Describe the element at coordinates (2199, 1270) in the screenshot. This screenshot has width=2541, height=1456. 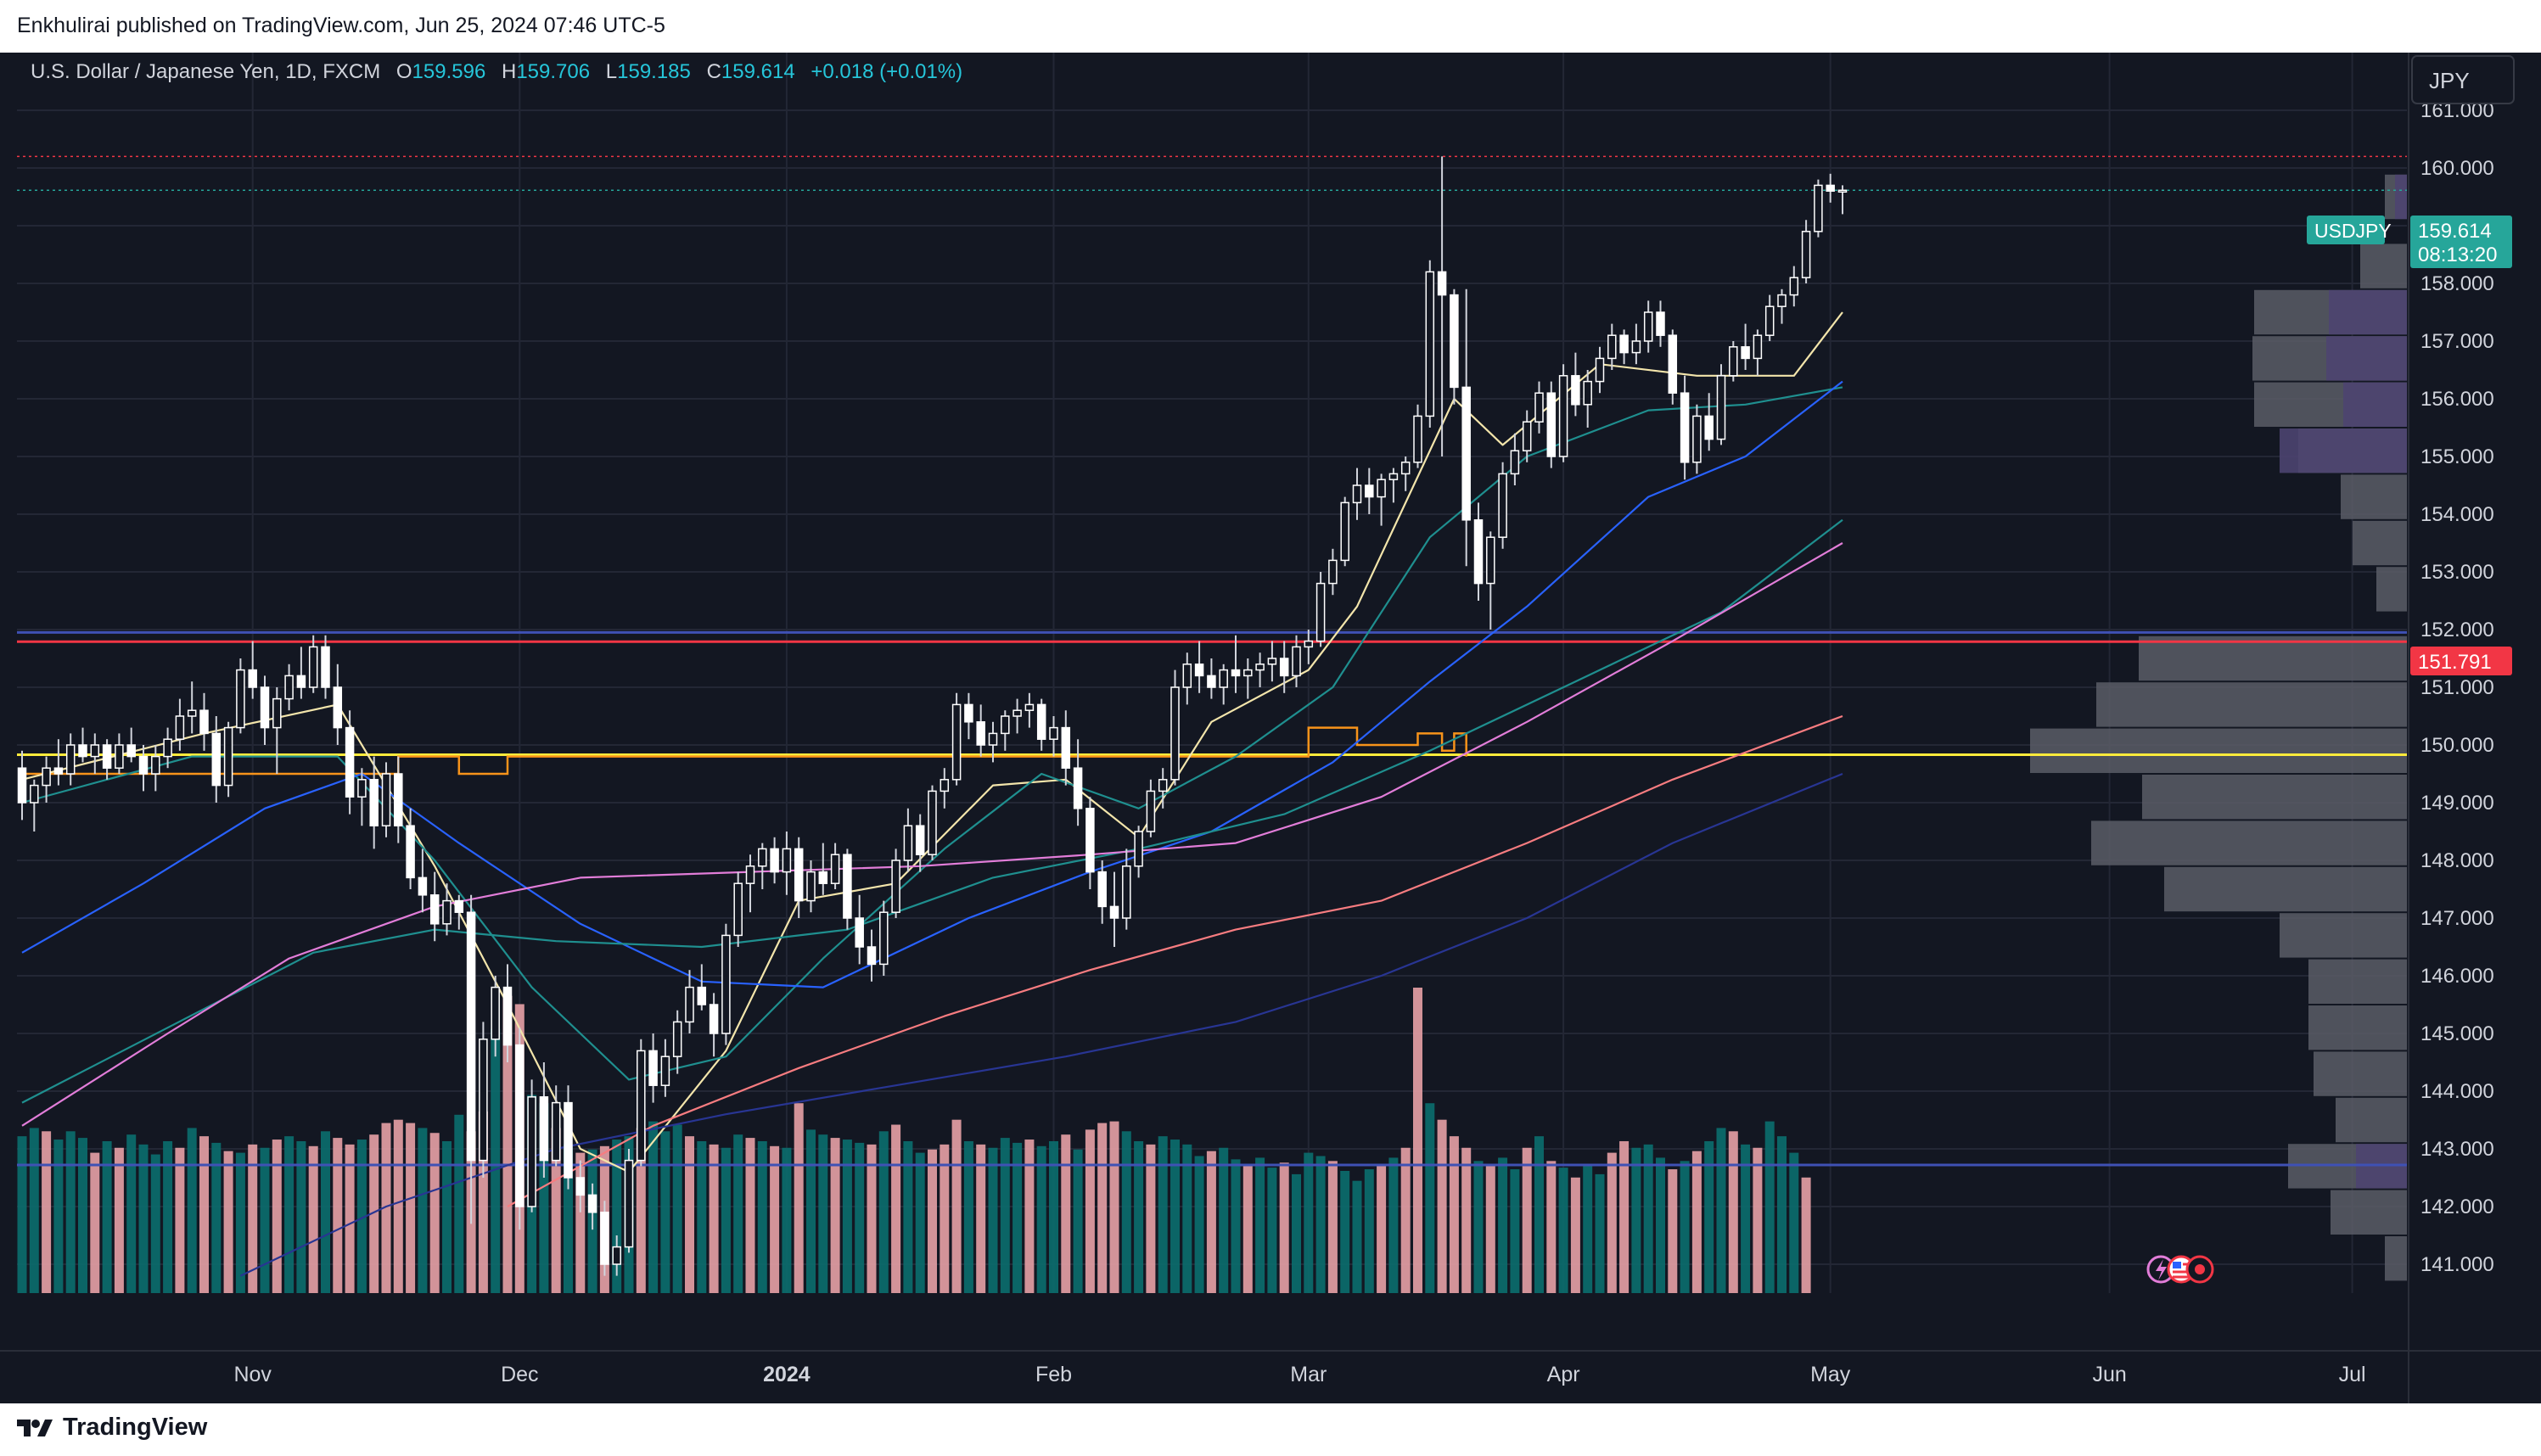
I see `event-icon` at that location.